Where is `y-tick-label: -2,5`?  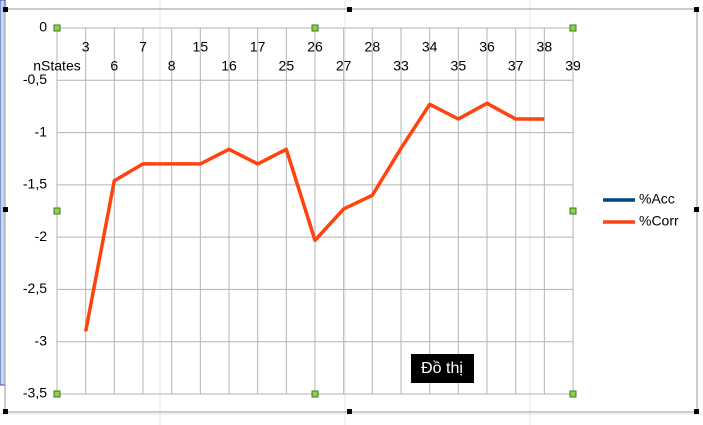 y-tick-label: -2,5 is located at coordinates (35, 288).